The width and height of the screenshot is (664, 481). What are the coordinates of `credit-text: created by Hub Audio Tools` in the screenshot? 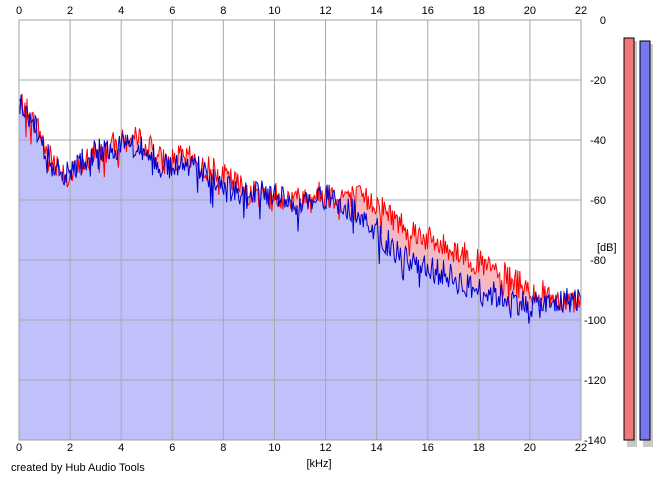 It's located at (78, 468).